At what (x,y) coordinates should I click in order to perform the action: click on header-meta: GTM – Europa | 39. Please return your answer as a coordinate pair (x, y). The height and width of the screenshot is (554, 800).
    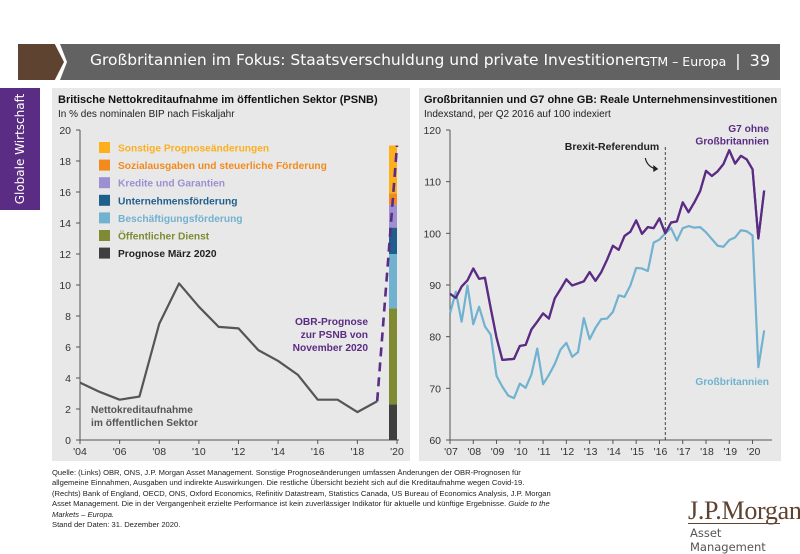
    Looking at the image, I should click on (705, 60).